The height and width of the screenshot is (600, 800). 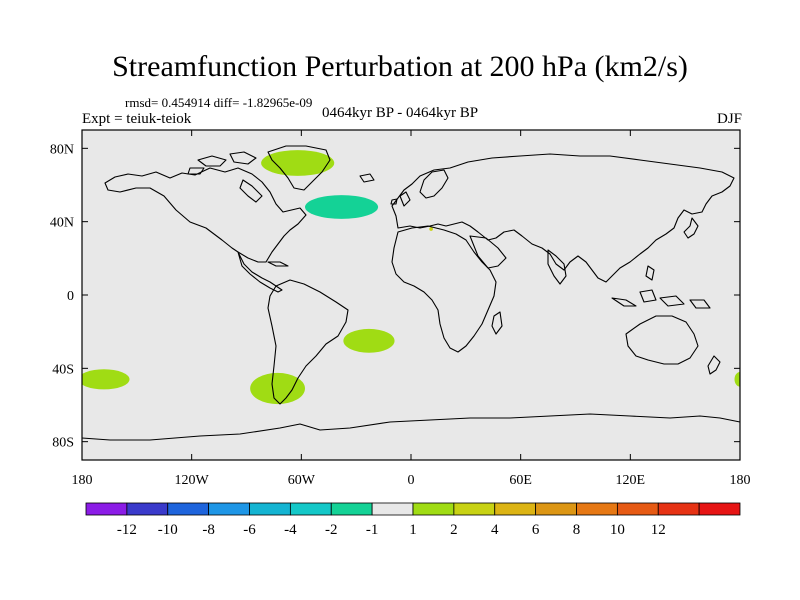 I want to click on colorbar: -12 -10 -8 -6 -4 -2 -1 1 2 4 6 8 10 12, so click(x=413, y=520).